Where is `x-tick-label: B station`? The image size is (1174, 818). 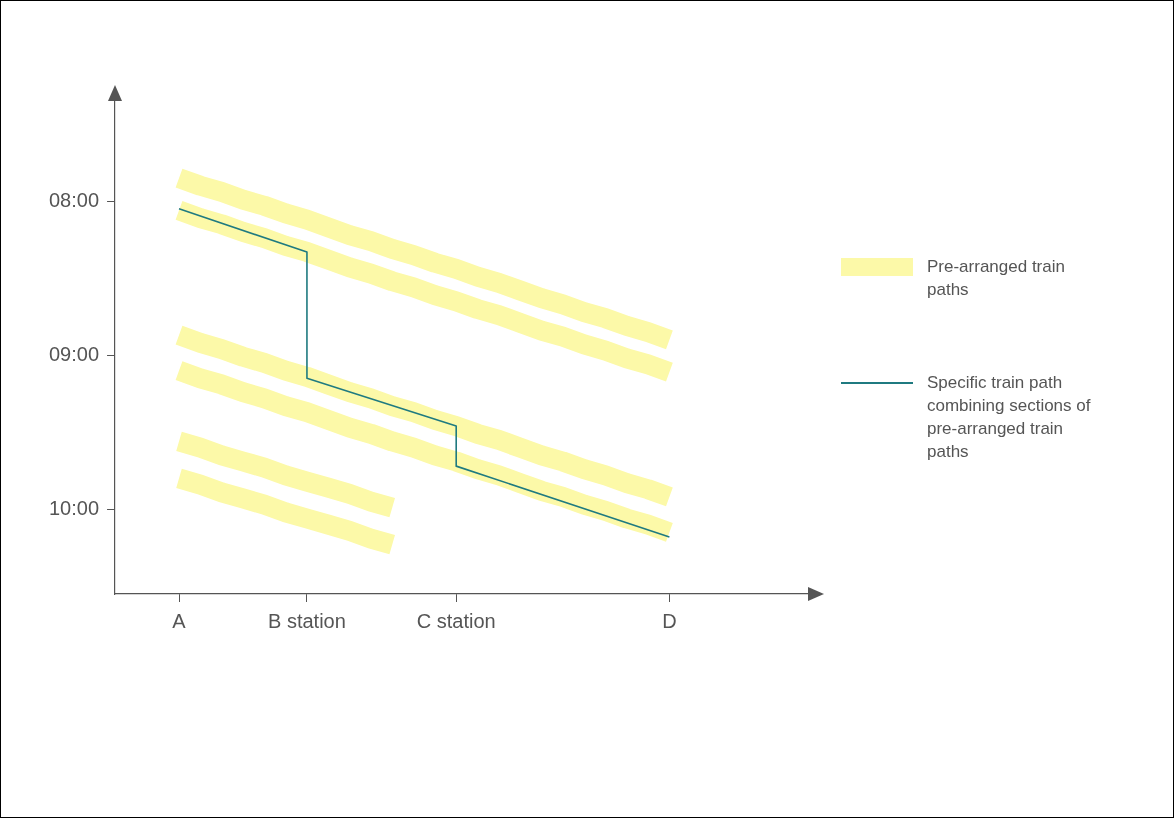
x-tick-label: B station is located at coordinates (307, 620).